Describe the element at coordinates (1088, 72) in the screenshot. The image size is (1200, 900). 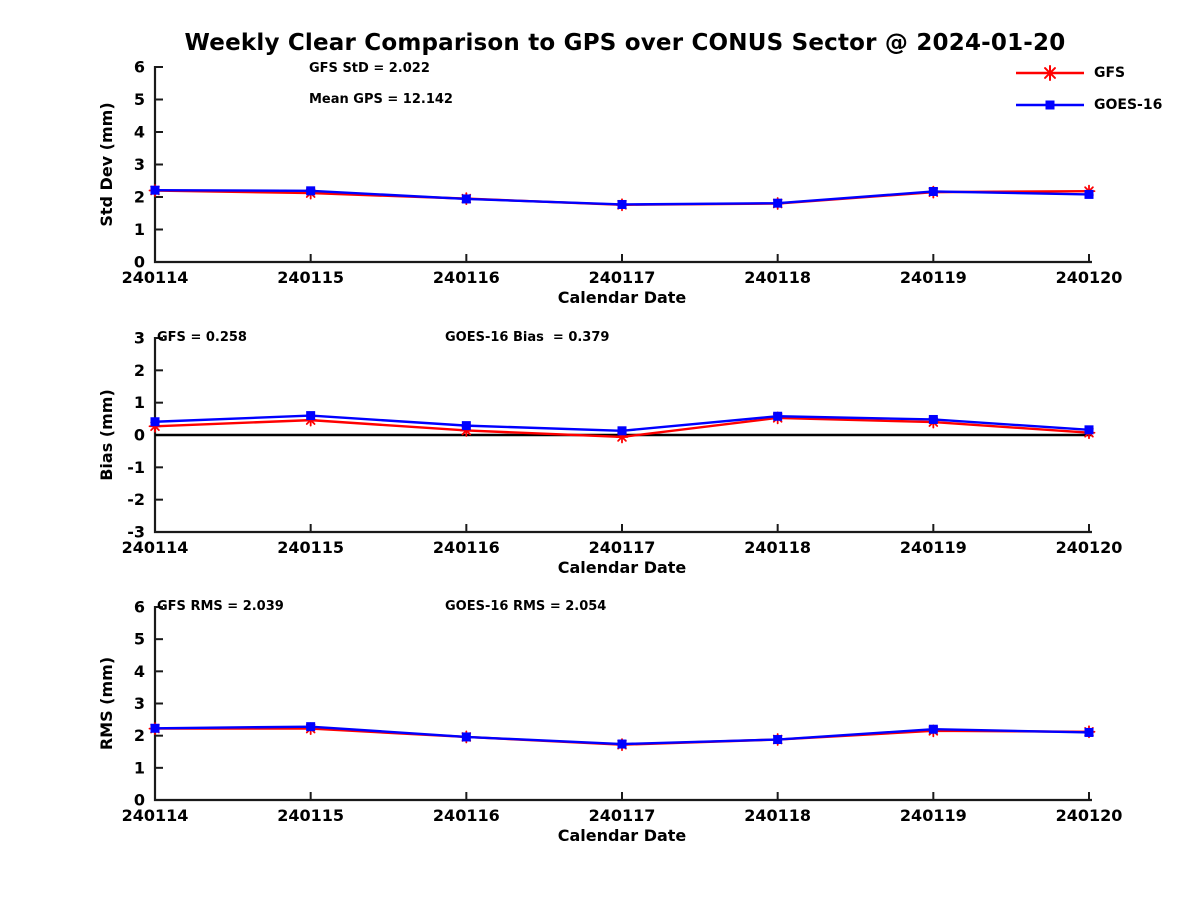
I see `legend-item-gfs: GFS` at that location.